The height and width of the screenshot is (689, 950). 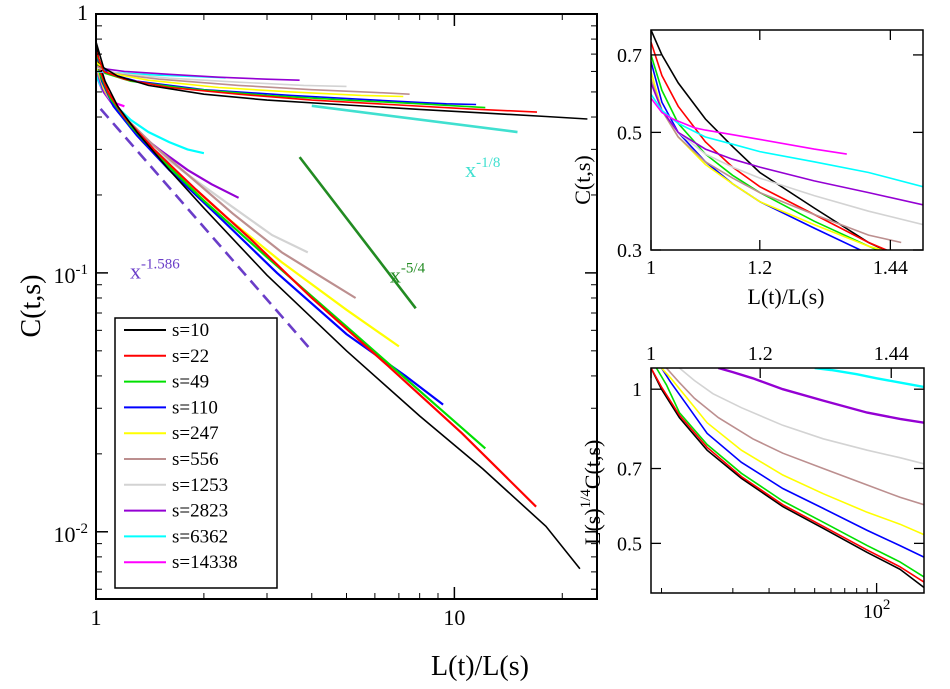 What do you see at coordinates (891, 354) in the screenshot?
I see `inset-bottom-x2tick-label-2-base: 1.44` at bounding box center [891, 354].